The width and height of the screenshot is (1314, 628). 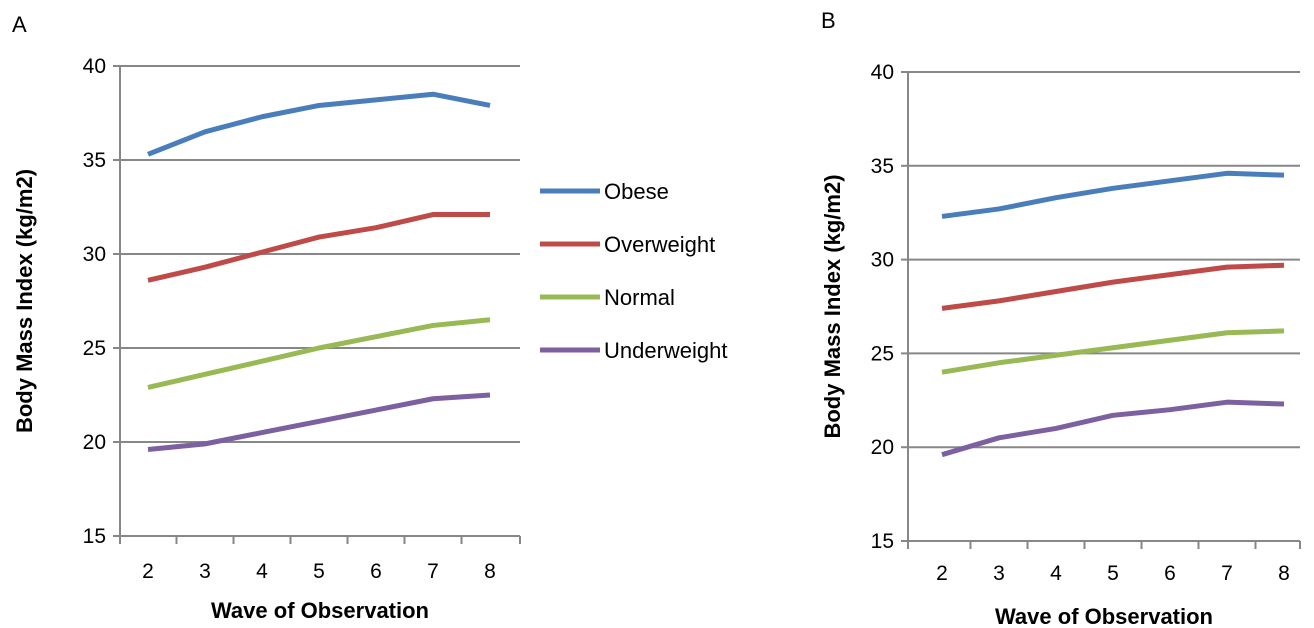 What do you see at coordinates (19, 24) in the screenshot?
I see `panel-label: A` at bounding box center [19, 24].